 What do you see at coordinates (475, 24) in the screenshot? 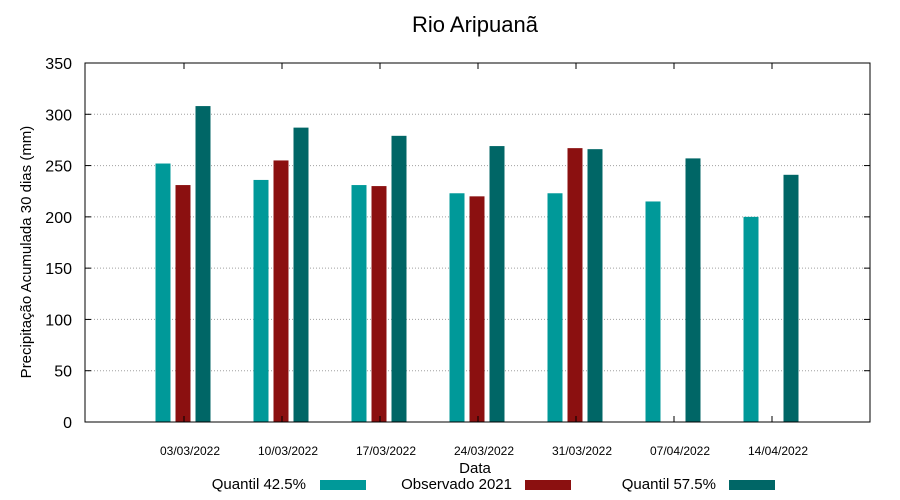
I see `chart-title: Rio Aripuanã` at bounding box center [475, 24].